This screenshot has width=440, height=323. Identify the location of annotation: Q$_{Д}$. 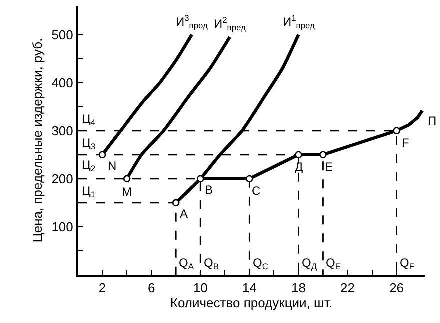
(310, 264).